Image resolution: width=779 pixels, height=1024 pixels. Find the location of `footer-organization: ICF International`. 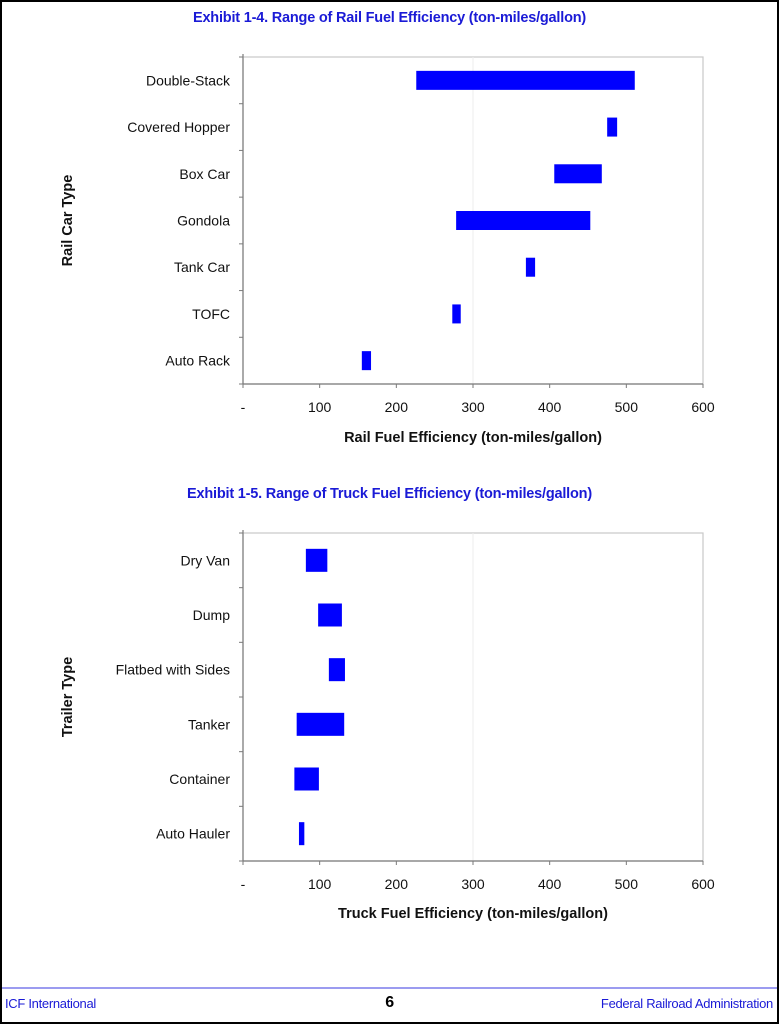

footer-organization: ICF International is located at coordinates (51, 1003).